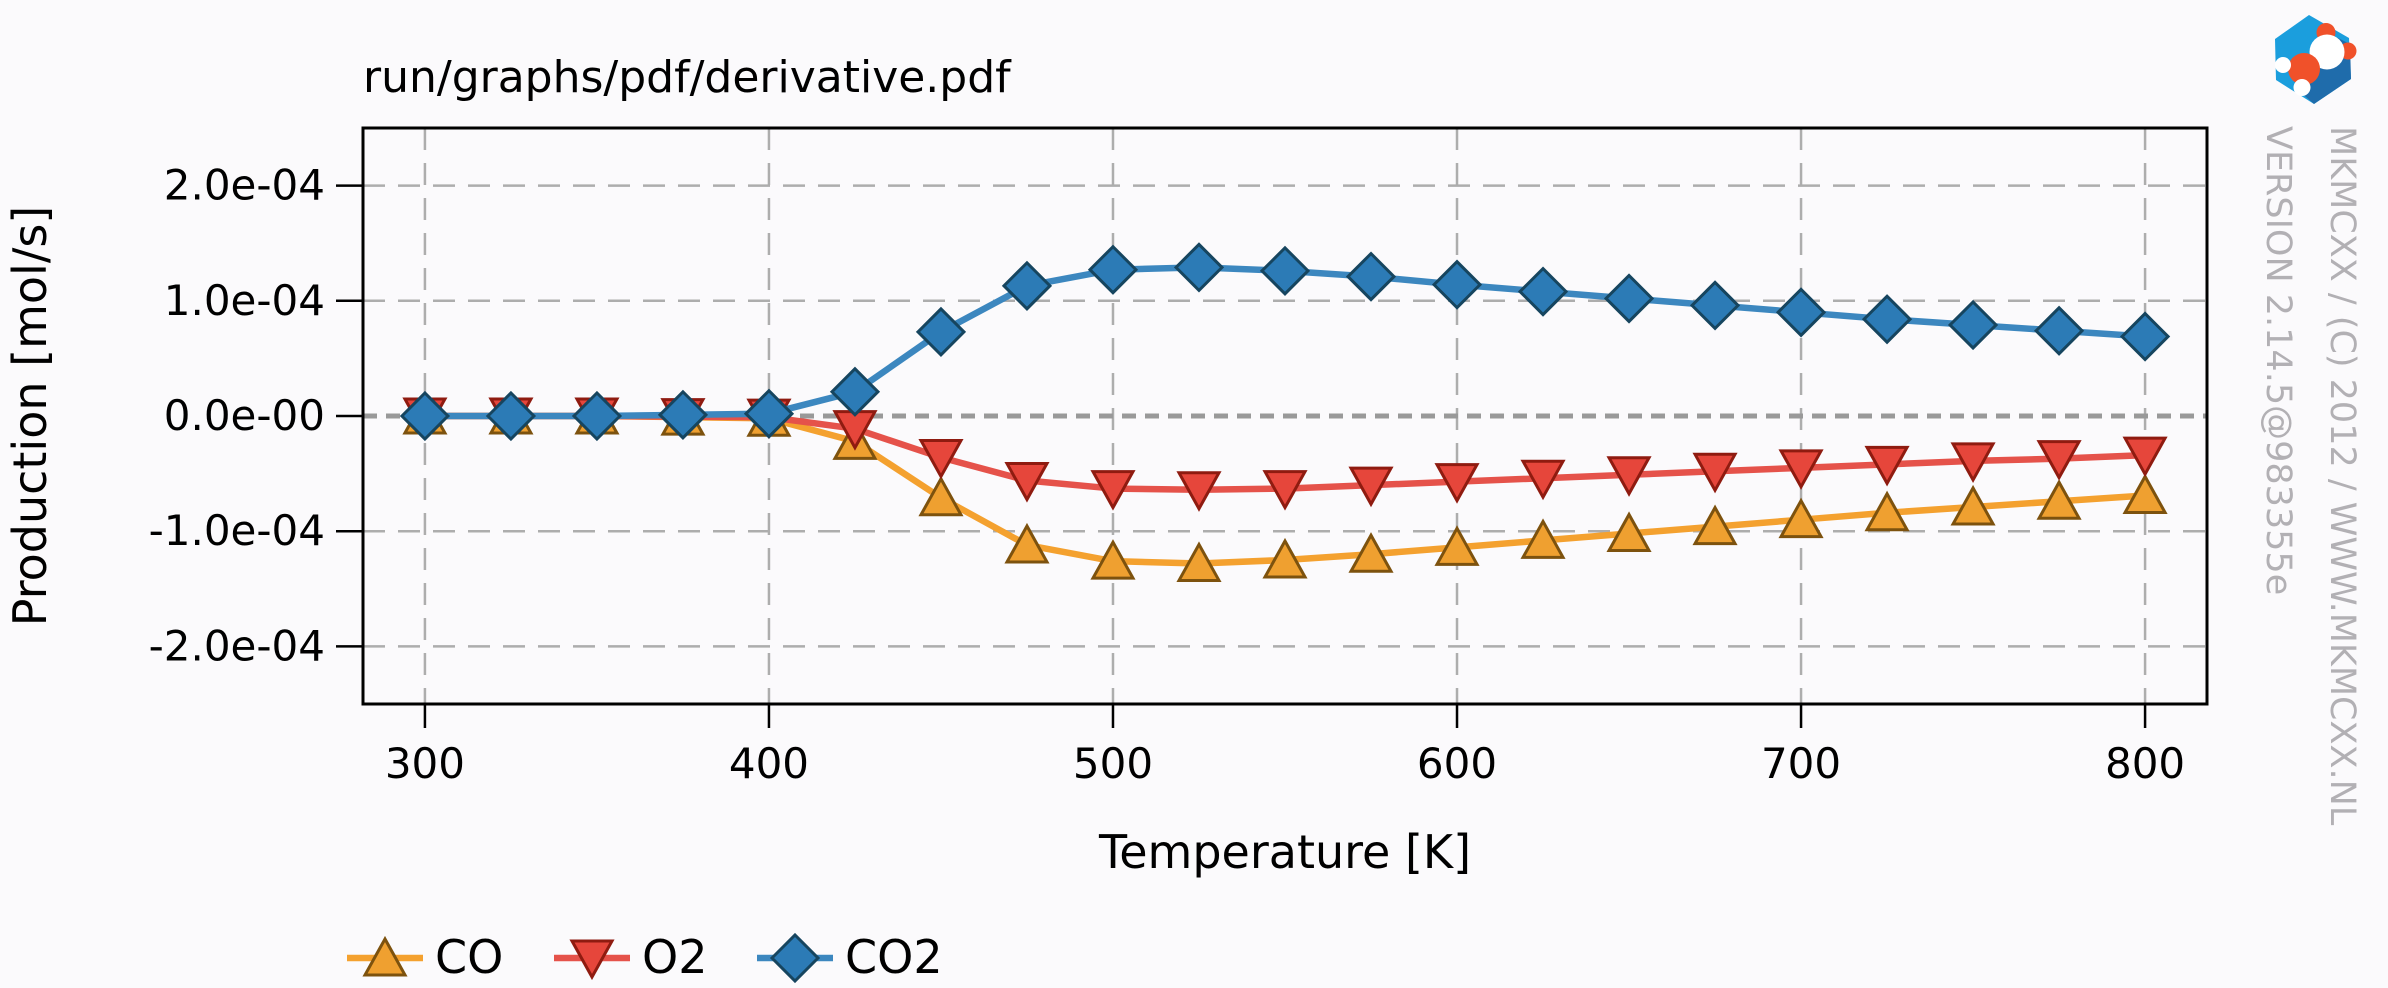 The width and height of the screenshot is (2388, 988). What do you see at coordinates (2278, 361) in the screenshot?
I see `watermark-line-version: VERSION 2.14.5@983355e` at bounding box center [2278, 361].